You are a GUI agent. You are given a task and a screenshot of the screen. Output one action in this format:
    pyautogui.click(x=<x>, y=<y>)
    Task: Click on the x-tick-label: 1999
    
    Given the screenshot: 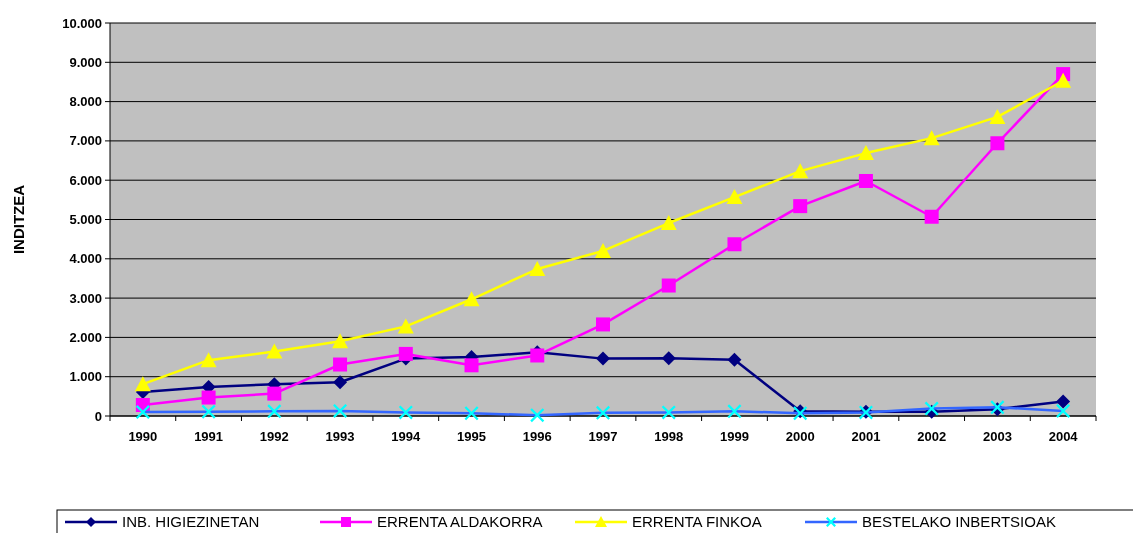 What is the action you would take?
    pyautogui.click(x=734, y=436)
    